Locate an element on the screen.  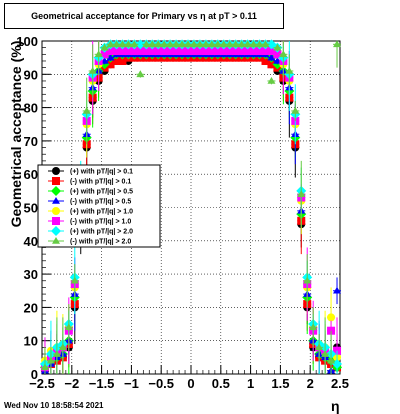
x-tick-label: −2.5 is located at coordinates (42, 383).